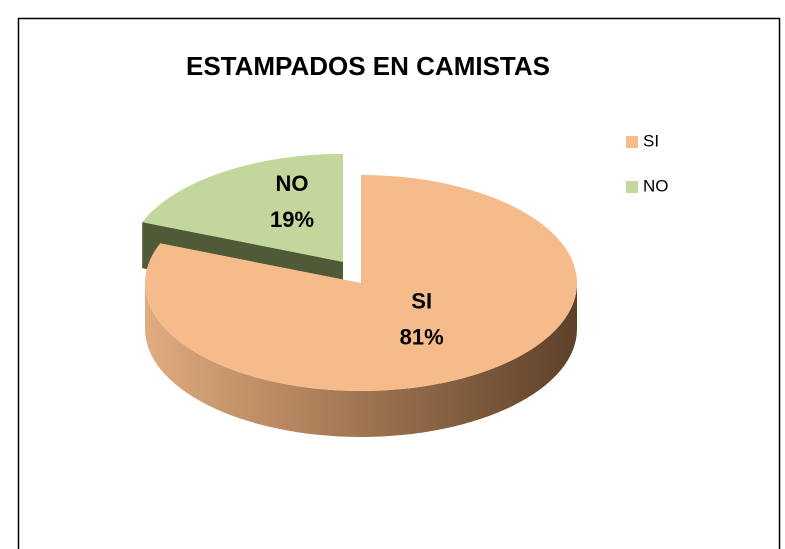  Describe the element at coordinates (422, 336) in the screenshot. I see `data-label-value: 81%` at that location.